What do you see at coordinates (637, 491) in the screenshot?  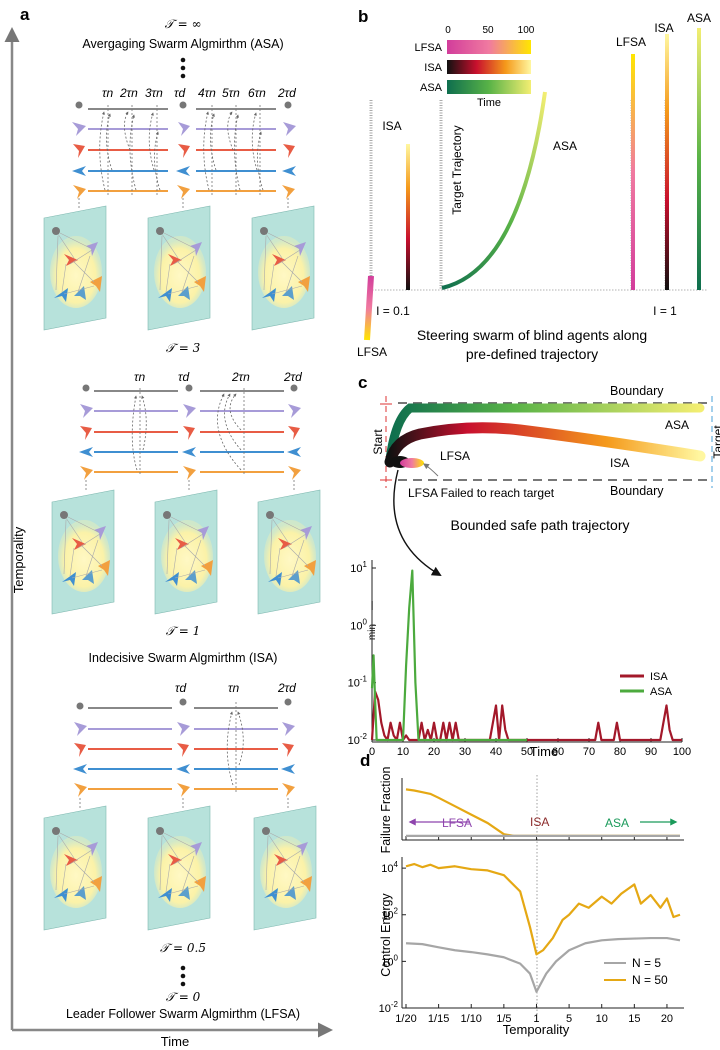 I see `boundary-bottom-label: Boundary` at bounding box center [637, 491].